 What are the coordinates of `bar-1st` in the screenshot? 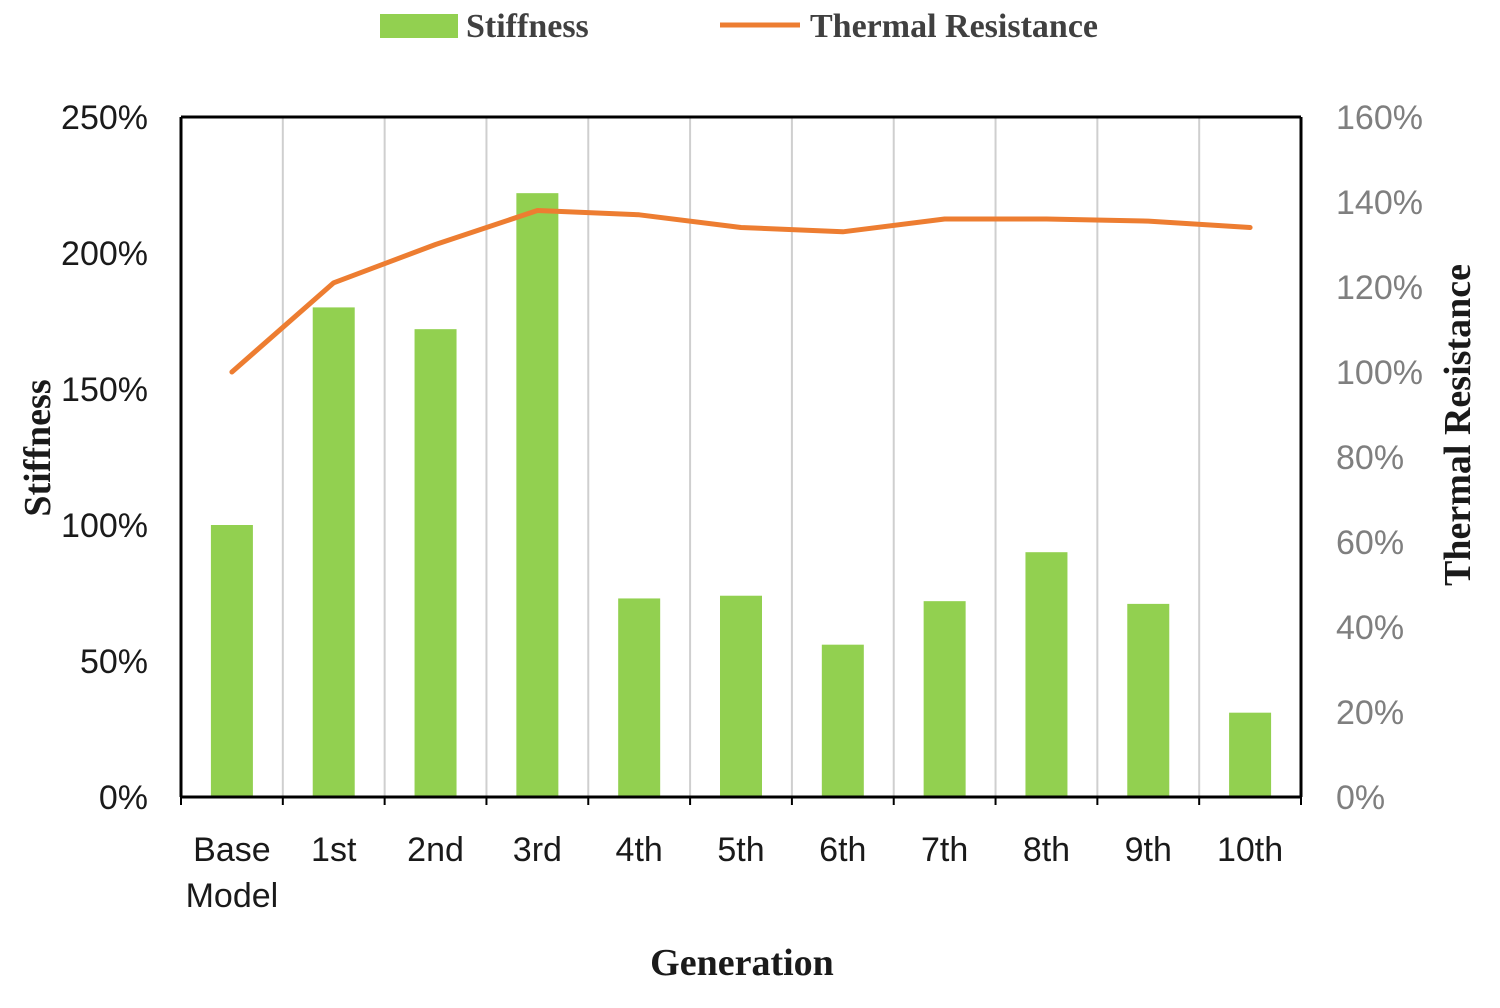 It's located at (333, 552).